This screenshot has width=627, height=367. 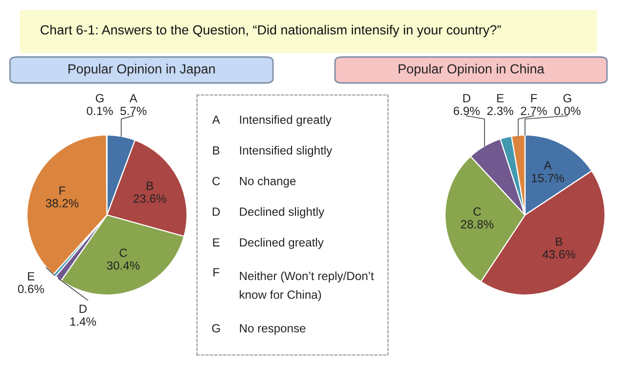 I want to click on chart-title: Popular Opinion in China, so click(x=471, y=70).